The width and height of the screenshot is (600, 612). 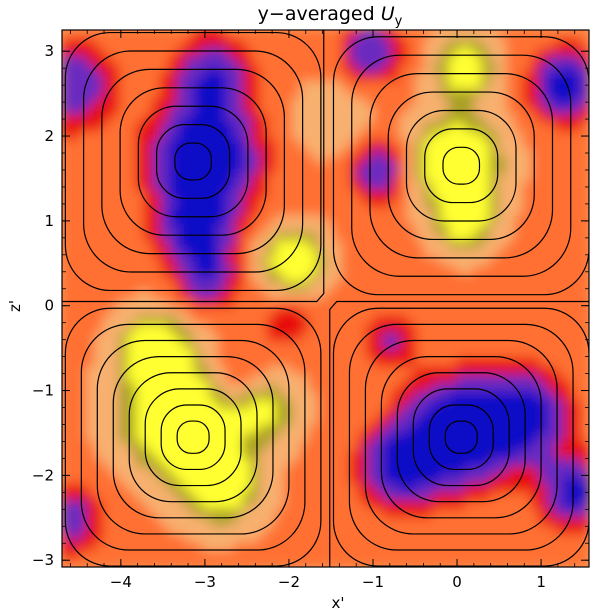 What do you see at coordinates (461, 437) in the screenshot?
I see `contour-line` at bounding box center [461, 437].